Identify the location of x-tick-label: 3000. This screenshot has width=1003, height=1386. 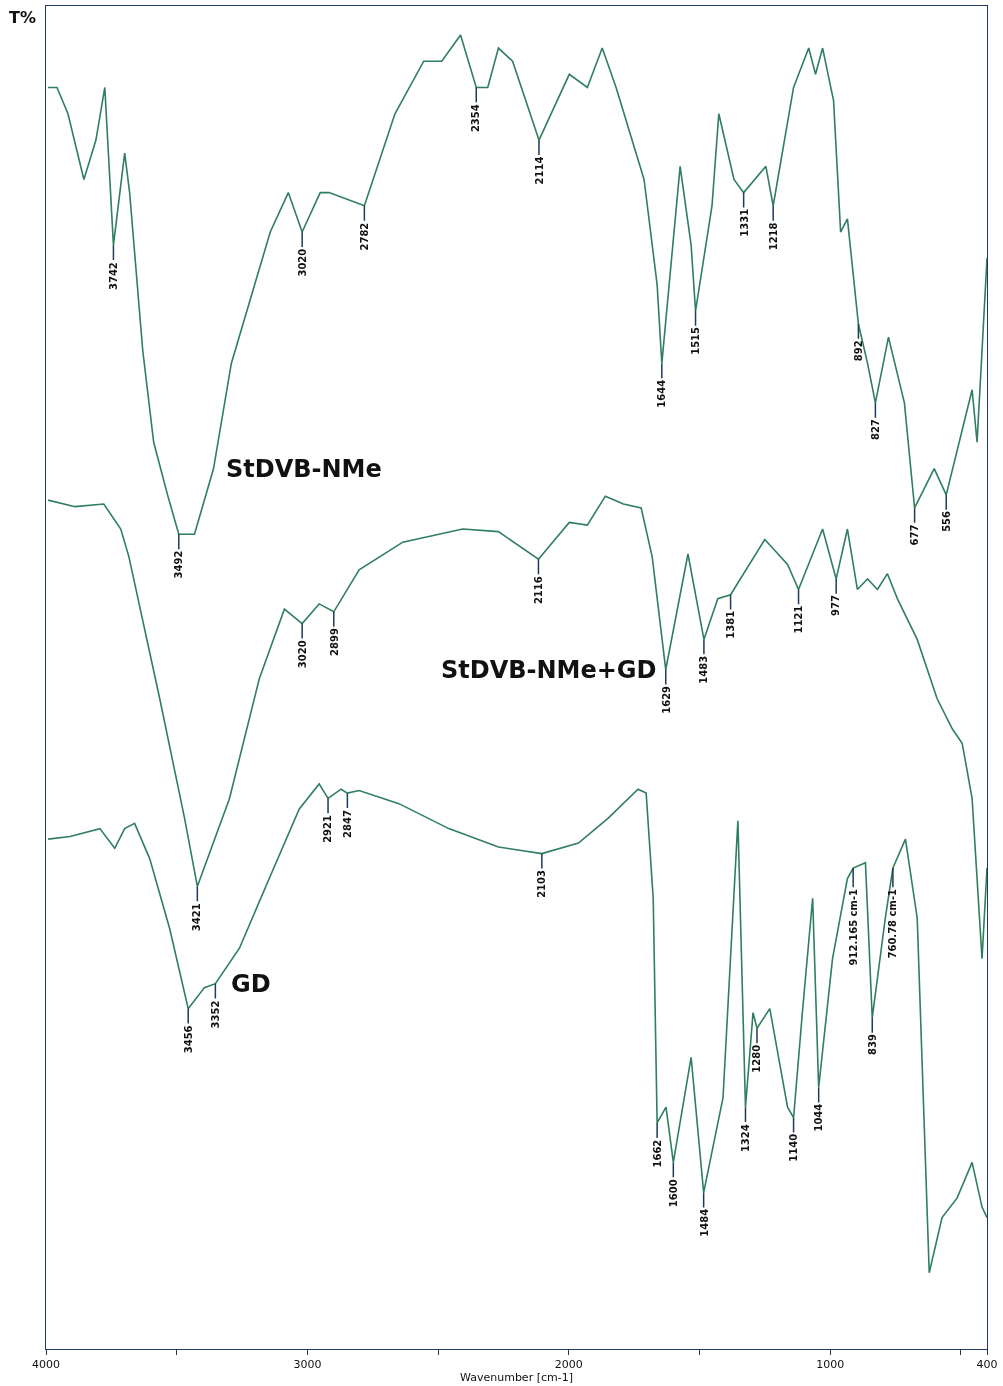
(307, 1365).